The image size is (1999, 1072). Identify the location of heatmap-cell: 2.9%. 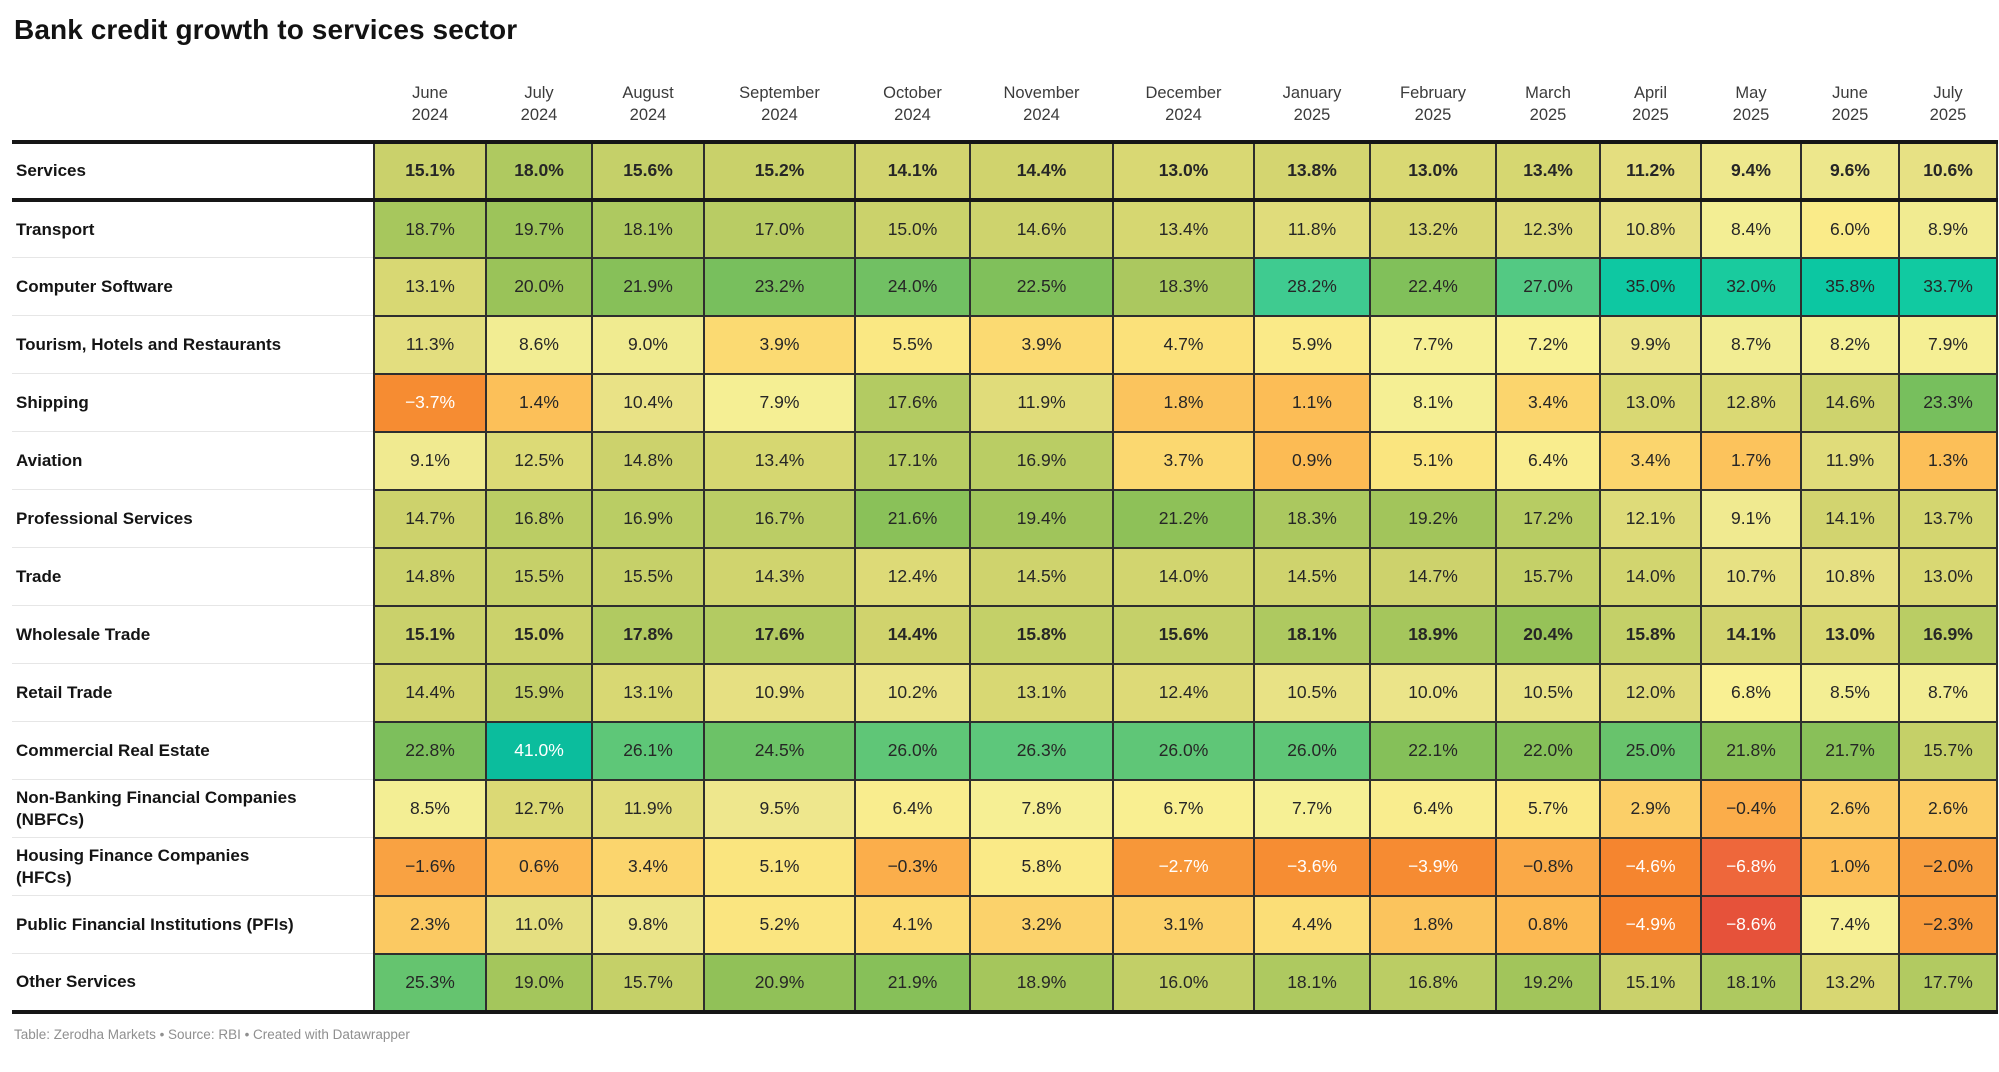
(1650, 808).